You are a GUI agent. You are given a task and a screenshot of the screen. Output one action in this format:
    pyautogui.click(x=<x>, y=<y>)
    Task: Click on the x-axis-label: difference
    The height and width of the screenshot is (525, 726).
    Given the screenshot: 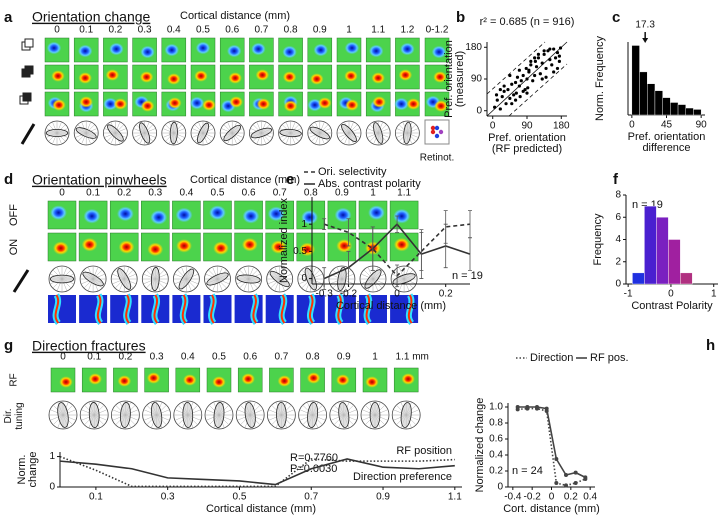 What is the action you would take?
    pyautogui.click(x=666, y=148)
    